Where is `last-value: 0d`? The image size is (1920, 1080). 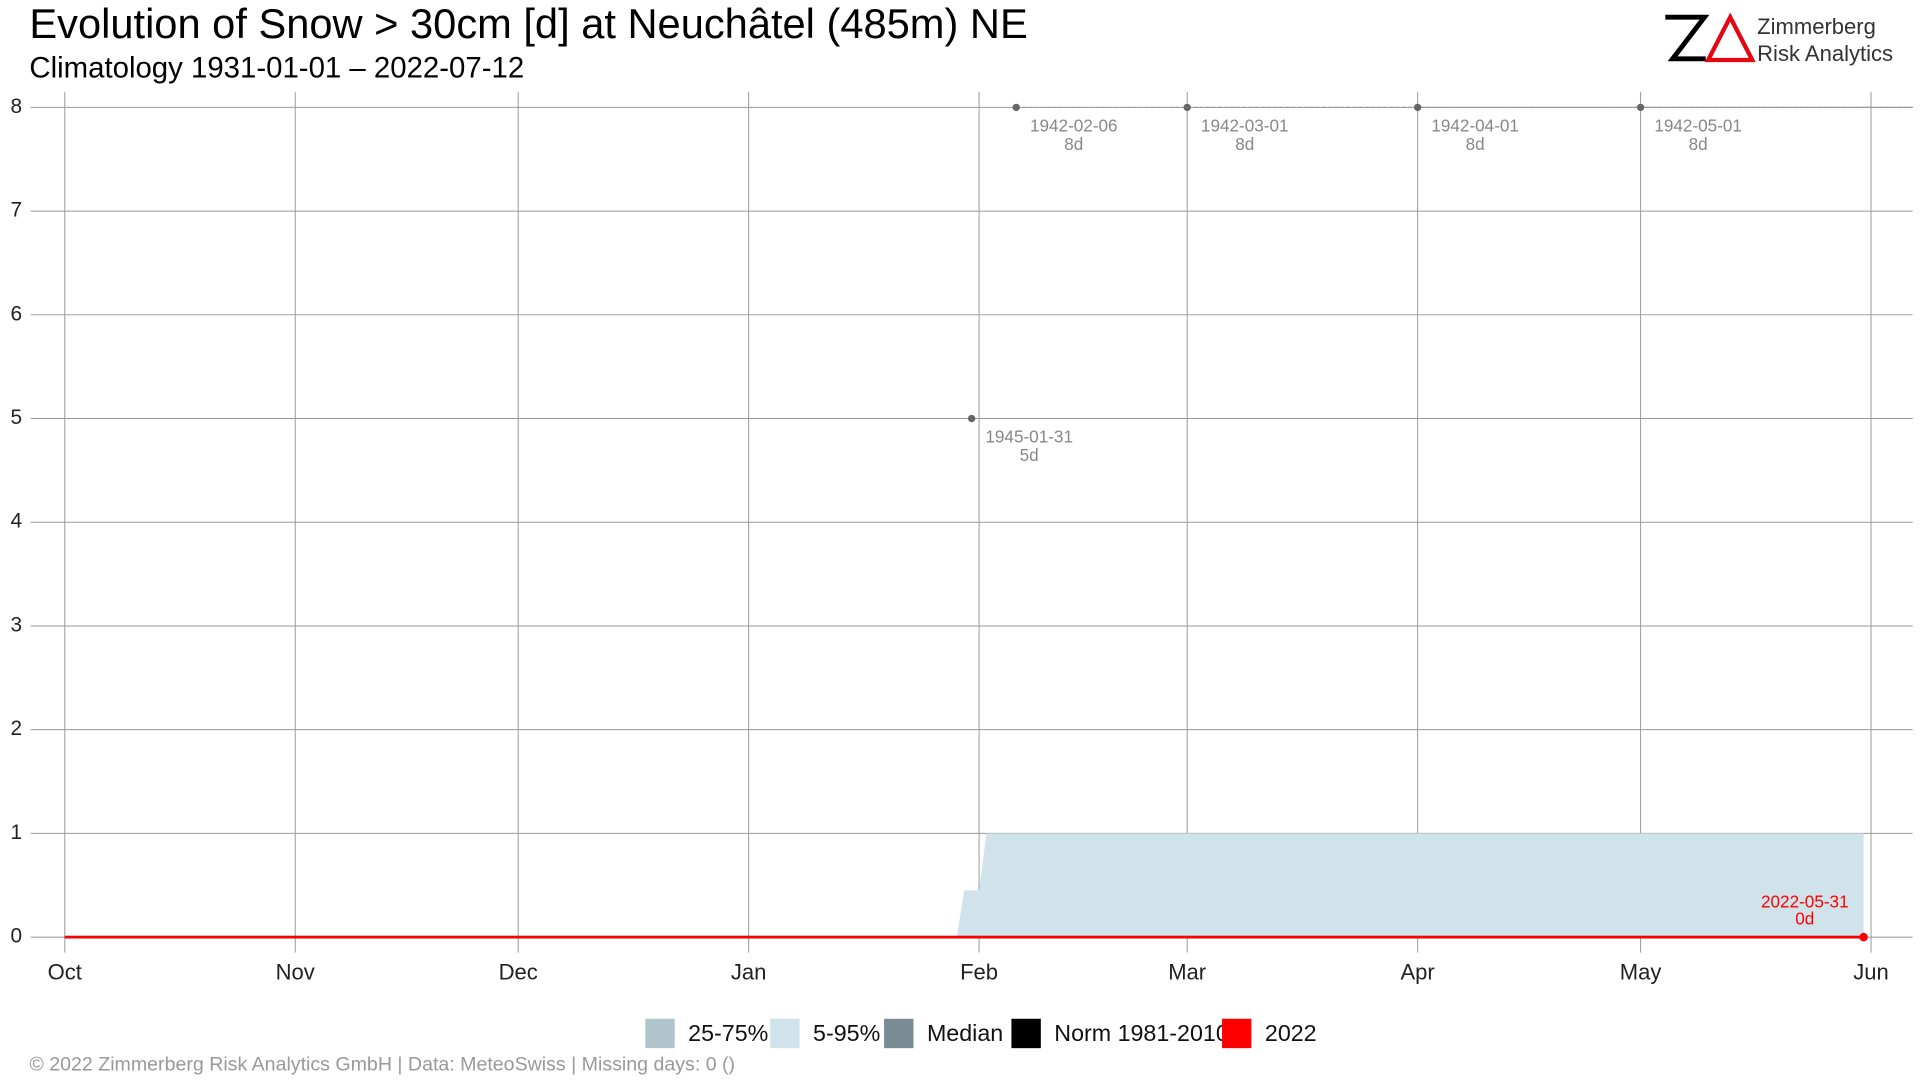
last-value: 0d is located at coordinates (1804, 918).